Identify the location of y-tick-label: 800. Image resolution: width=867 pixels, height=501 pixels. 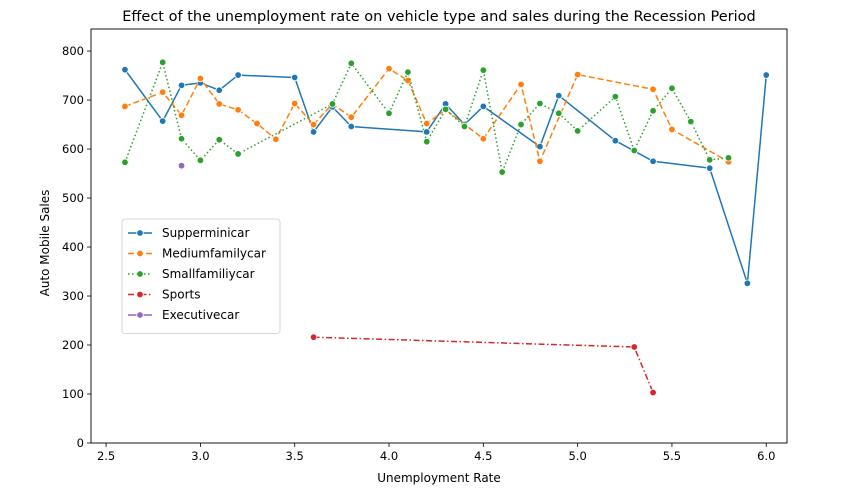
(73, 51).